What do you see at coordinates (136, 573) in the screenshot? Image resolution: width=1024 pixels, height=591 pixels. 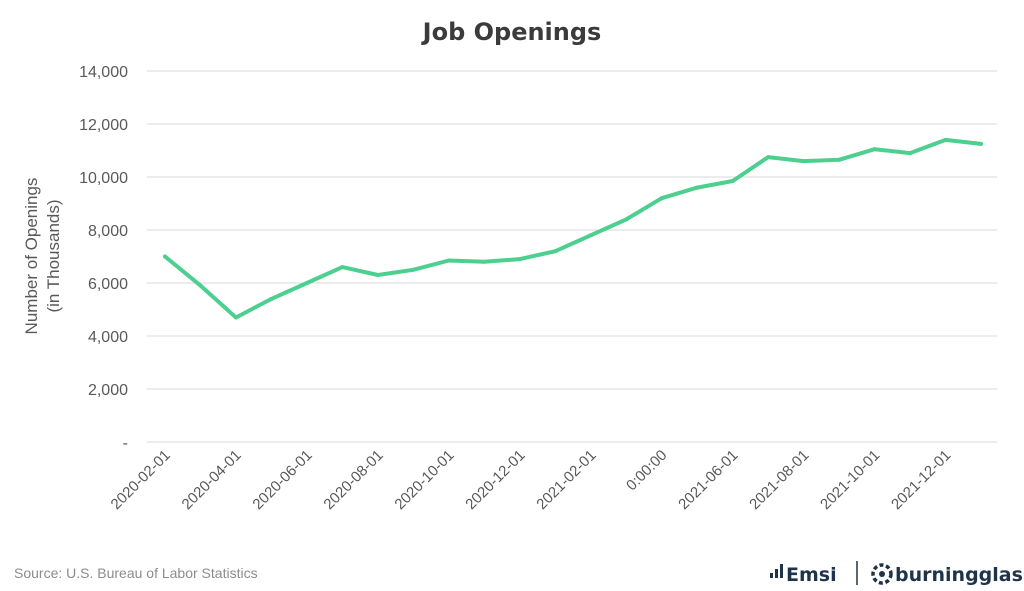 I see `source-note: Source: U.S. Bureau of Labor Statistics` at bounding box center [136, 573].